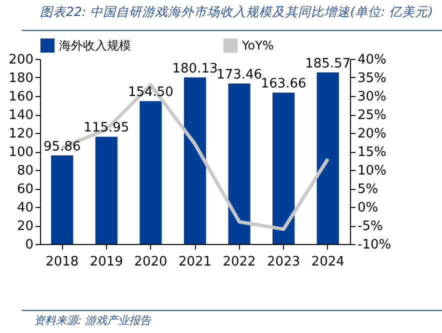  What do you see at coordinates (107, 128) in the screenshot?
I see `data-label: 115.95` at bounding box center [107, 128].